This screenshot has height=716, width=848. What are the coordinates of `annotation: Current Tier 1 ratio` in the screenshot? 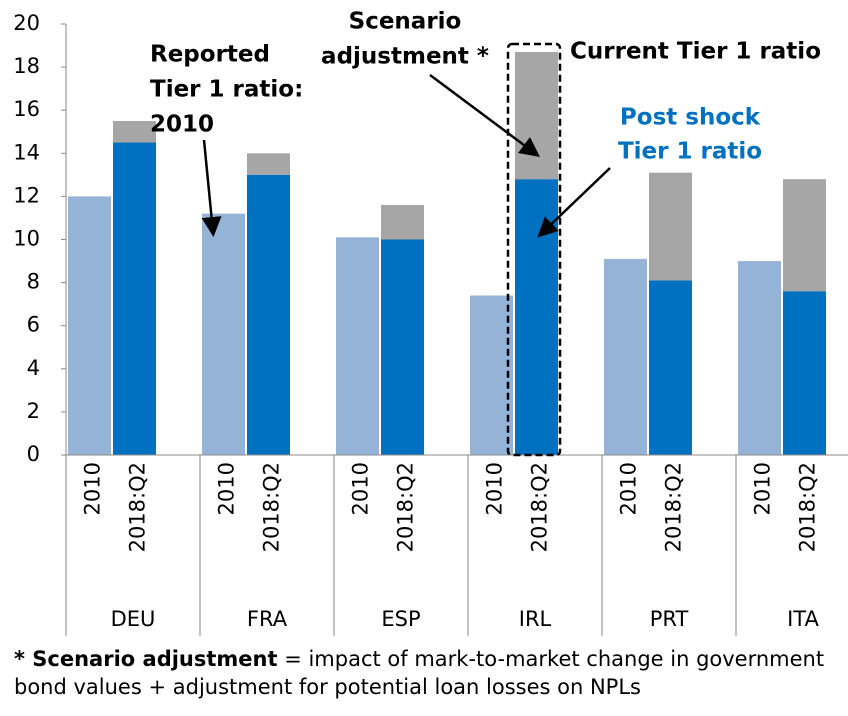 It's located at (695, 52).